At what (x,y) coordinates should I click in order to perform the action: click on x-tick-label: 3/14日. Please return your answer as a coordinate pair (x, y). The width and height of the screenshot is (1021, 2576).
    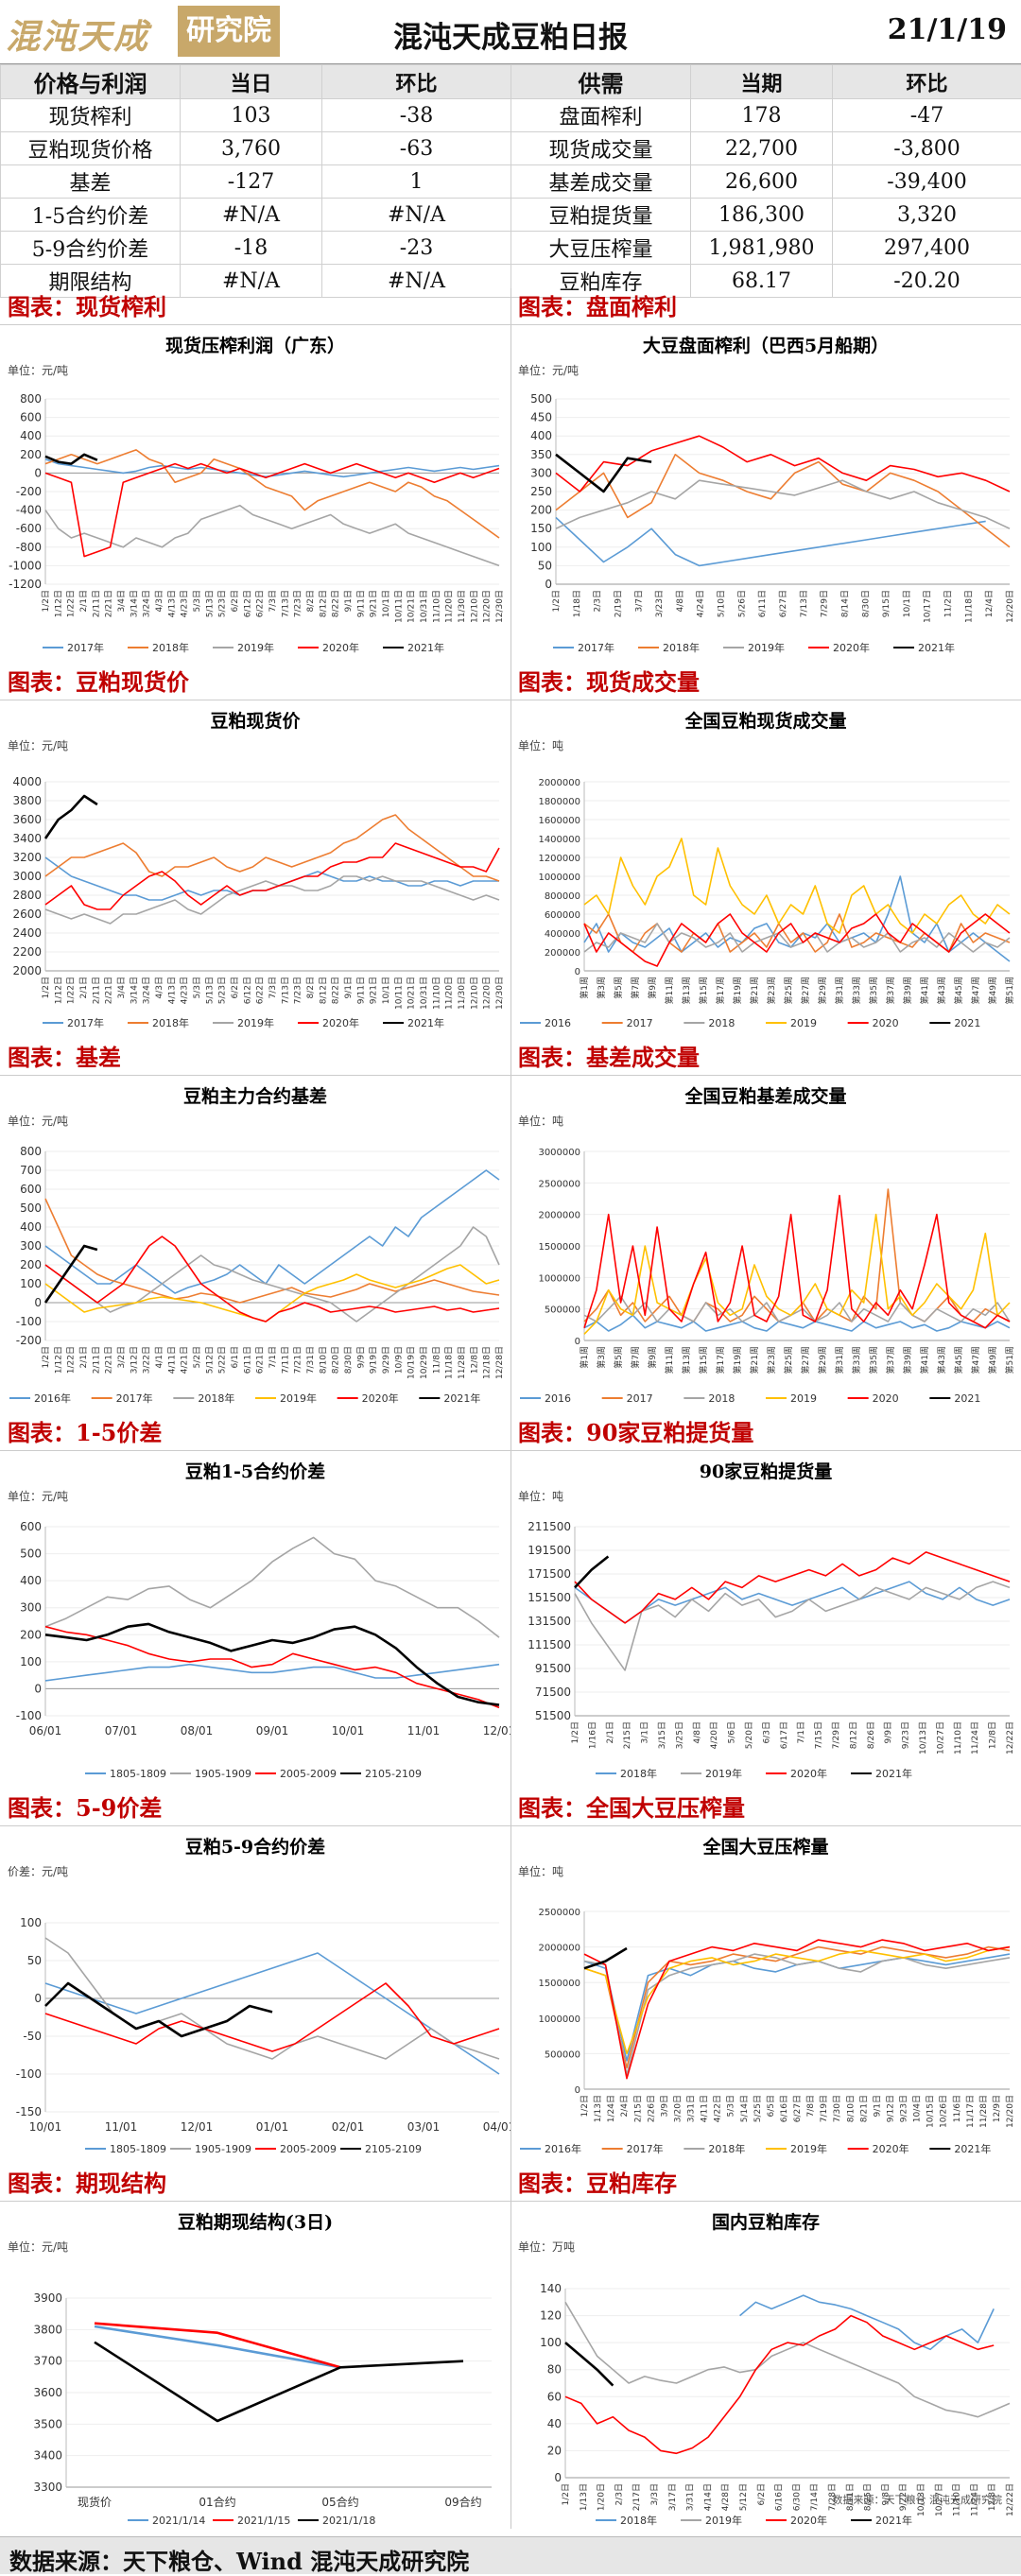
    Looking at the image, I should click on (134, 604).